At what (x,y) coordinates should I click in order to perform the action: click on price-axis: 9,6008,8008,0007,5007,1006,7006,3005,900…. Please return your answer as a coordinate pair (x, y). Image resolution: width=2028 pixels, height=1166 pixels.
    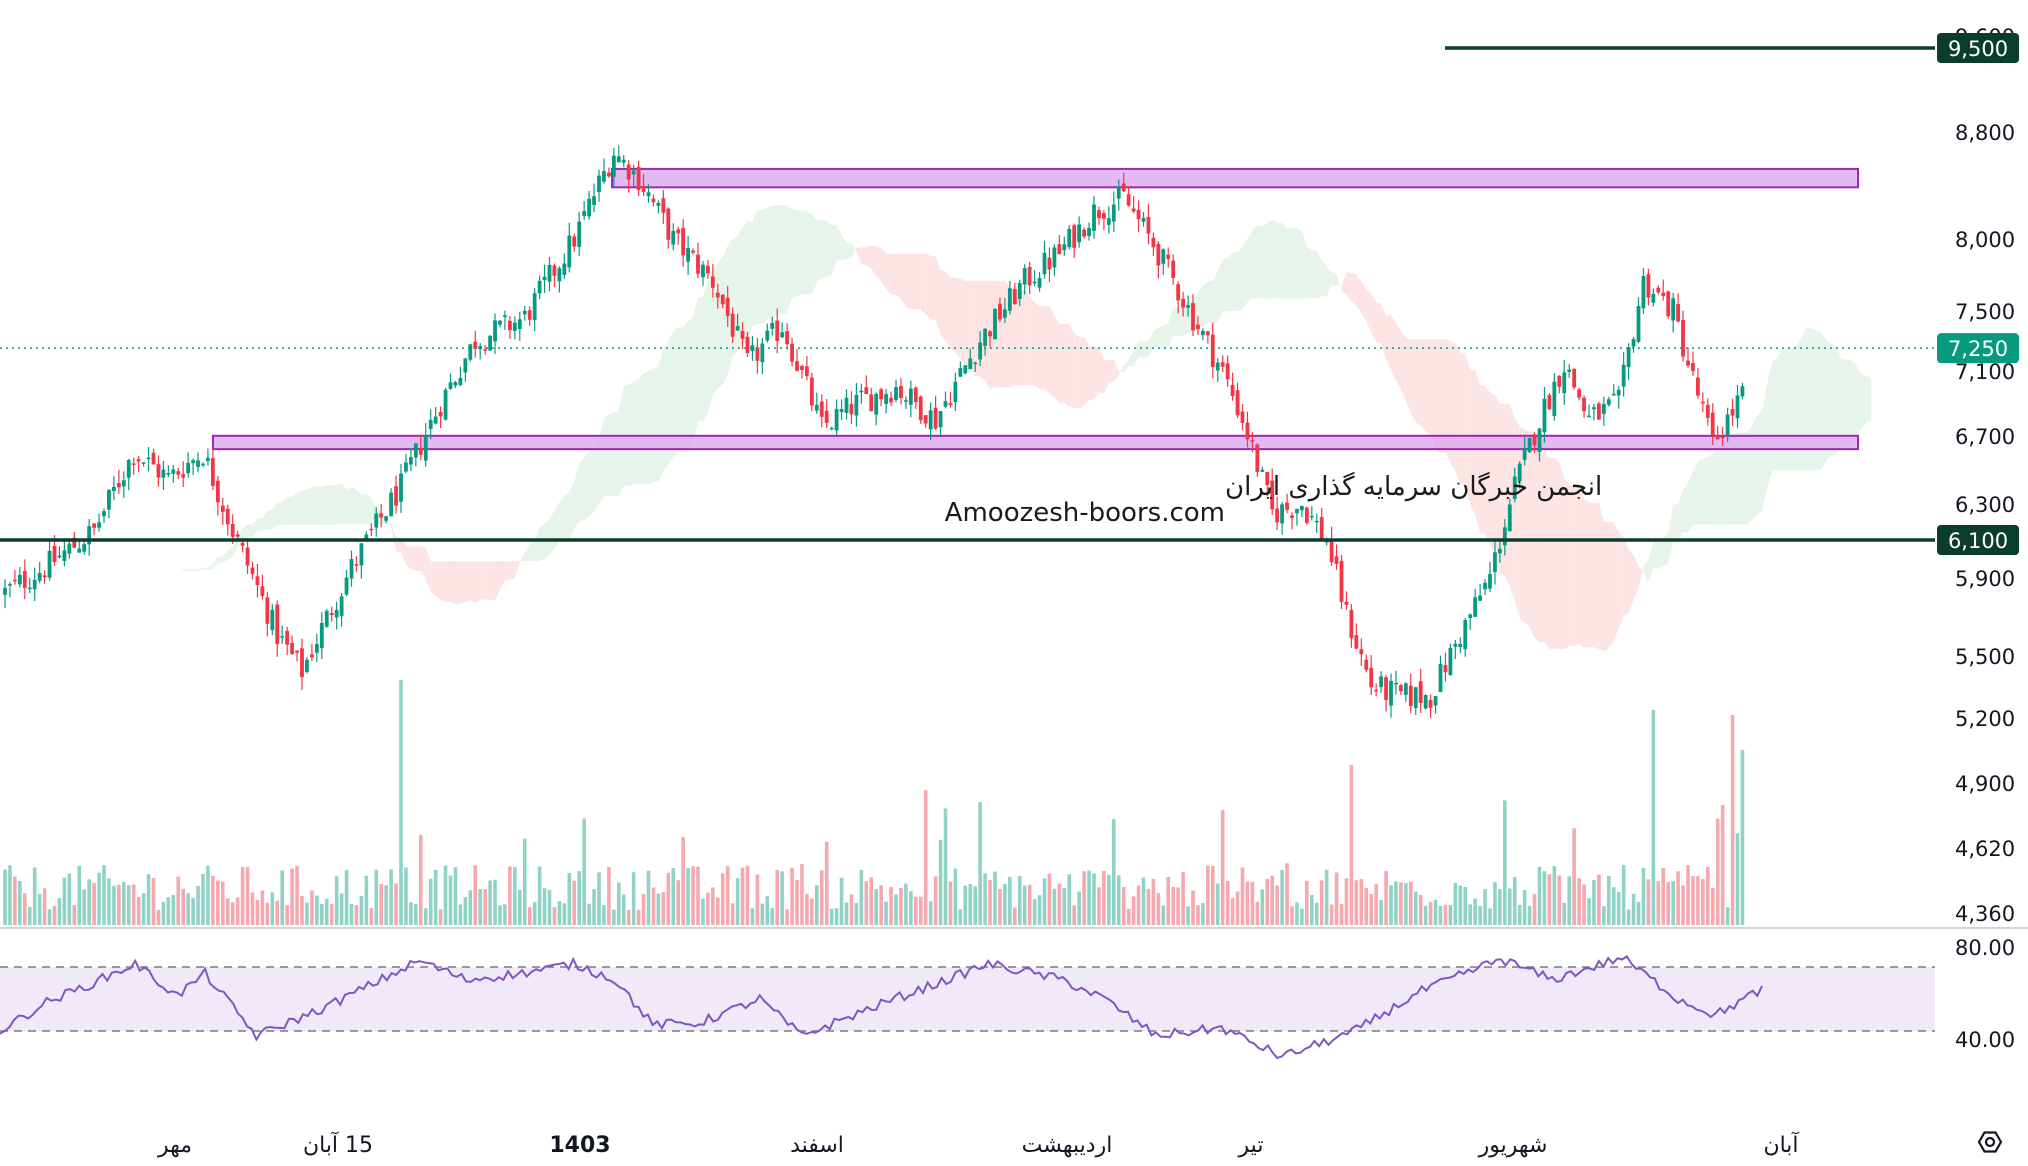
    Looking at the image, I should click on (1985, 475).